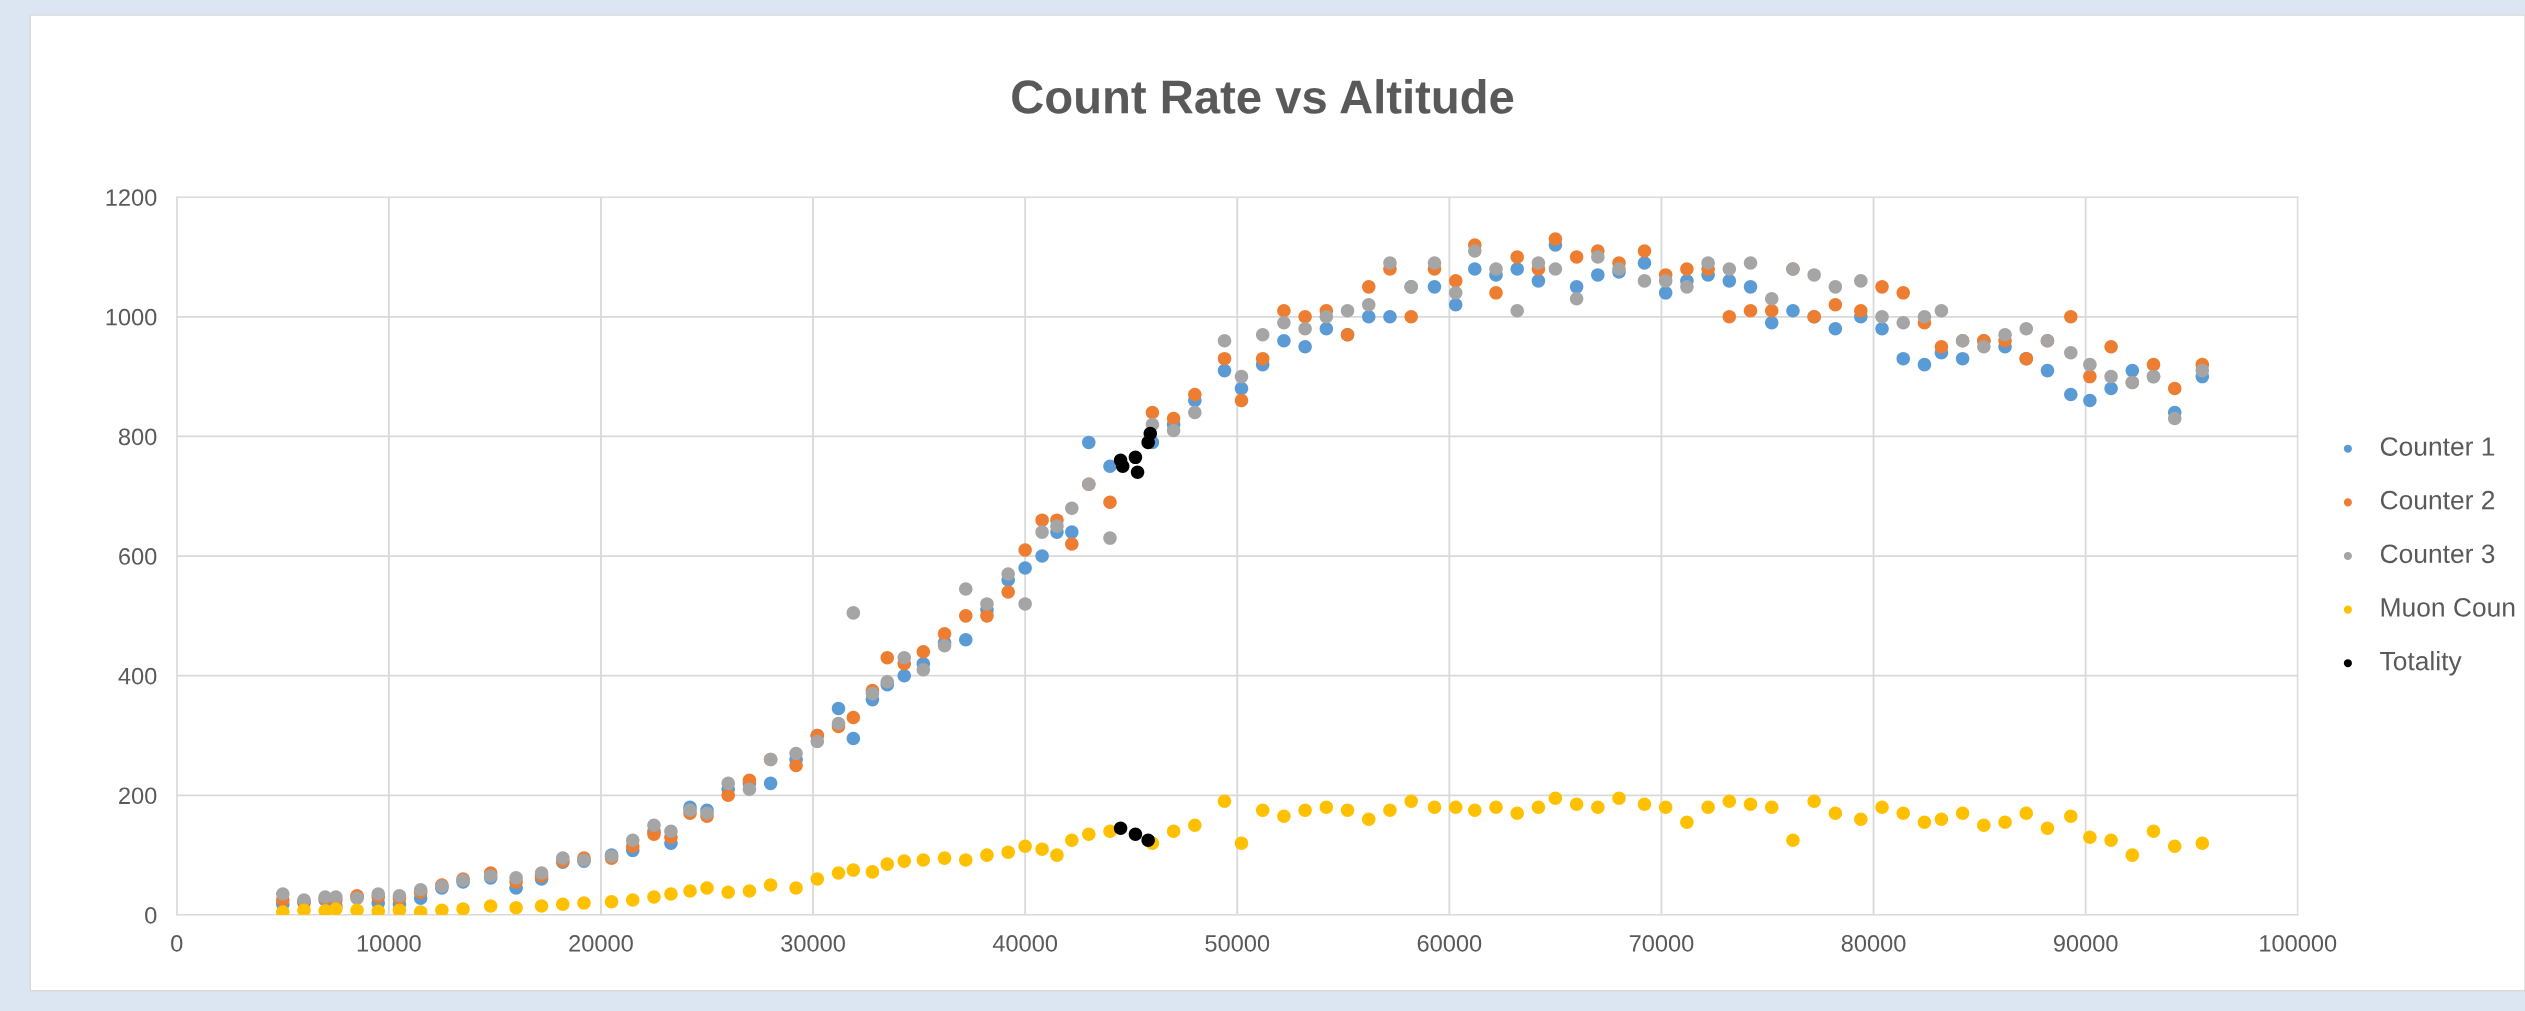 Image resolution: width=2525 pixels, height=1011 pixels. I want to click on y-tick-label: 0, so click(151, 915).